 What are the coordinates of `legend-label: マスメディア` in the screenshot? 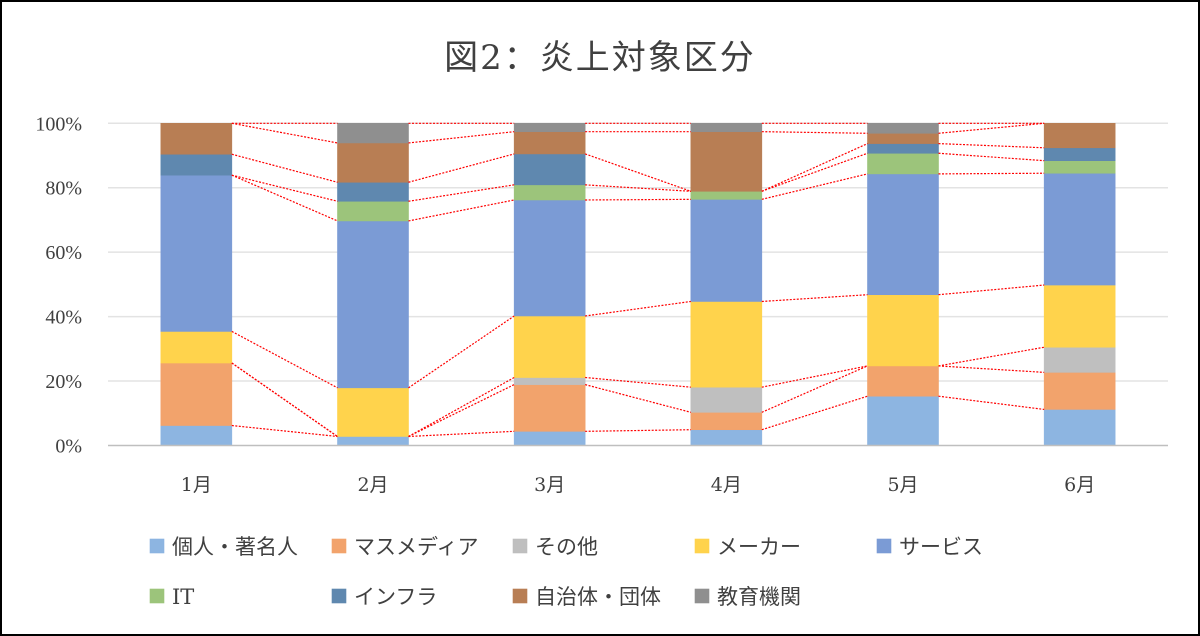 It's located at (416, 547).